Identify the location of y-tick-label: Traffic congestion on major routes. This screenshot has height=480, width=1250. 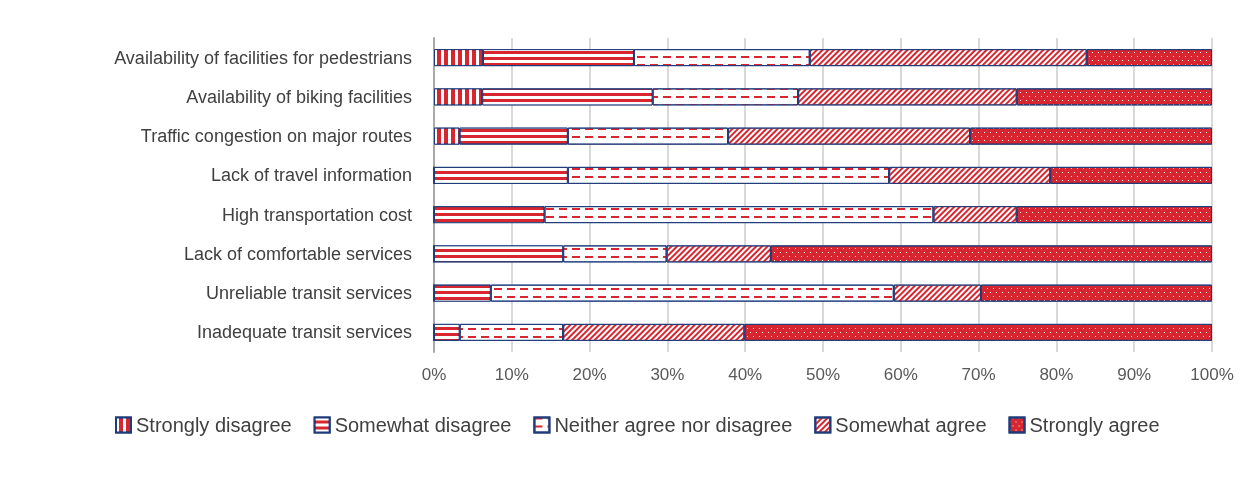
(276, 136).